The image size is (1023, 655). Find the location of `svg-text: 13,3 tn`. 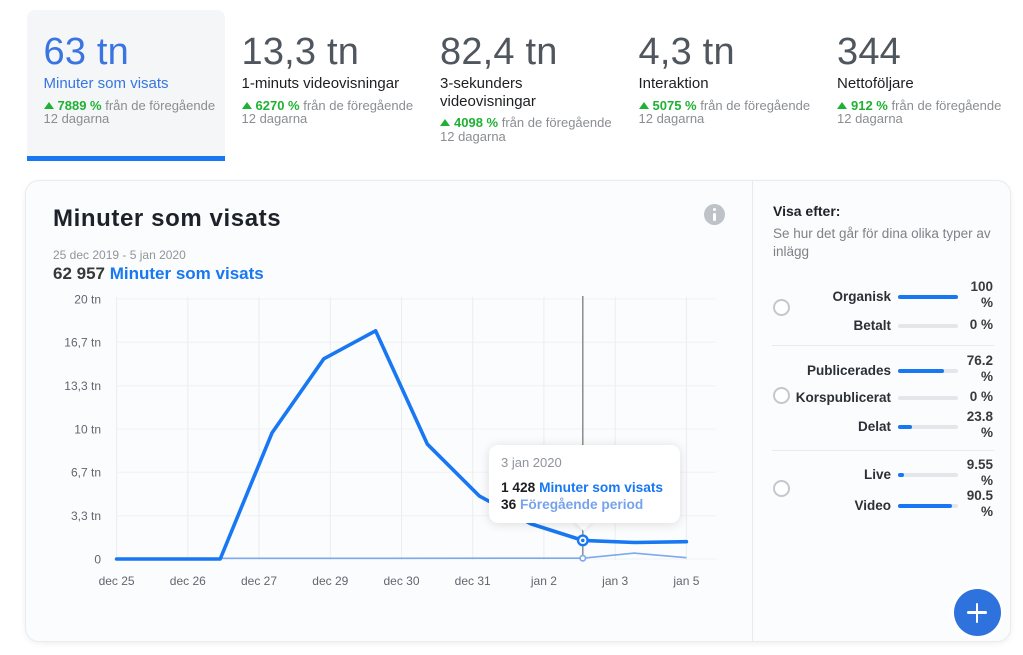

svg-text: 13,3 tn is located at coordinates (82, 386).